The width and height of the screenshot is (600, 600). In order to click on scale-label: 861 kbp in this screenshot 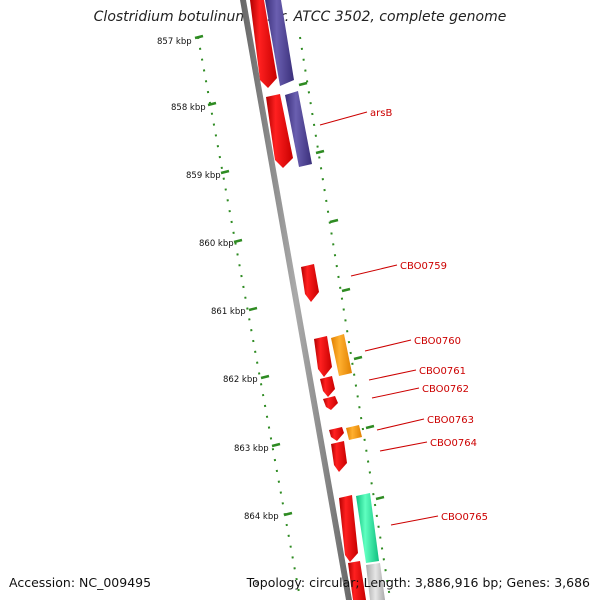, I will do `click(228, 312)`.